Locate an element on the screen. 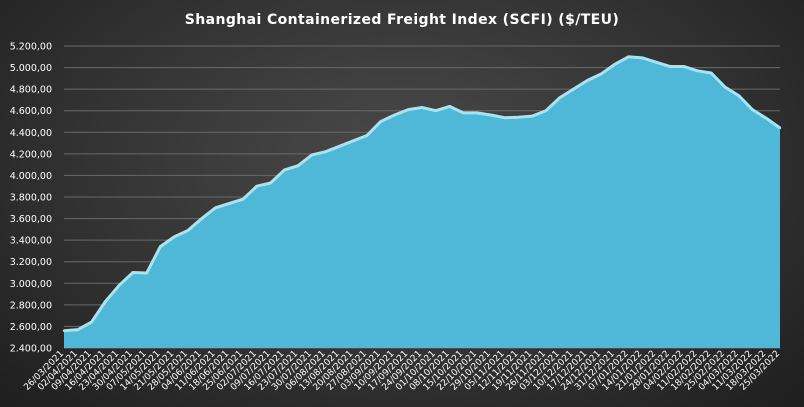 The image size is (804, 407). y-tick-label: 2.400,00 is located at coordinates (31, 349).